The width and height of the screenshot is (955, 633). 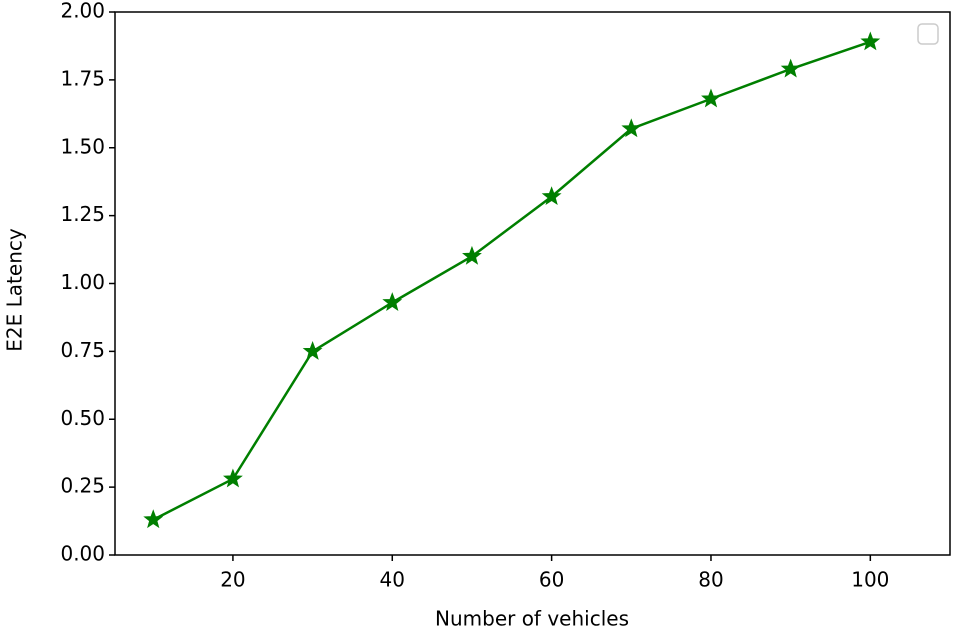 I want to click on legend-box, so click(x=928, y=34).